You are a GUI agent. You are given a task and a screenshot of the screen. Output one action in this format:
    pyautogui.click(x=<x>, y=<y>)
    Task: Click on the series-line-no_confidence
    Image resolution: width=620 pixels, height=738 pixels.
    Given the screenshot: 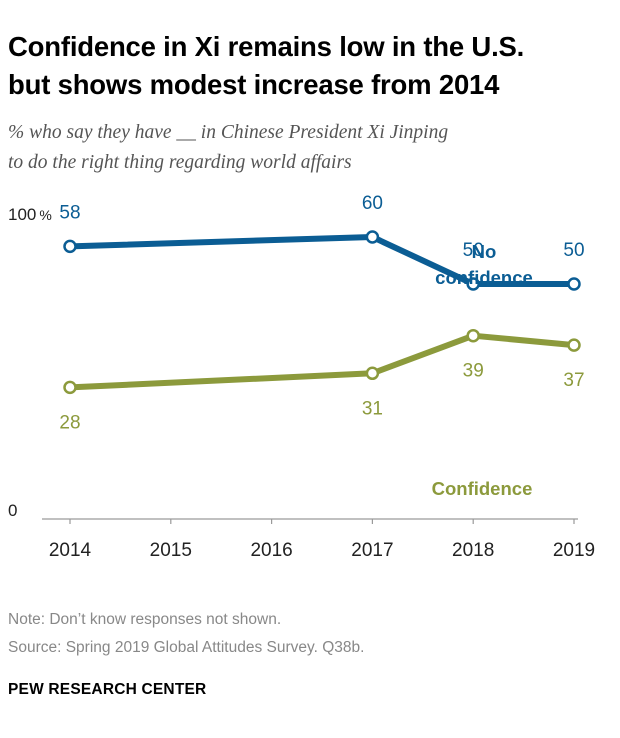 What is the action you would take?
    pyautogui.click(x=322, y=260)
    